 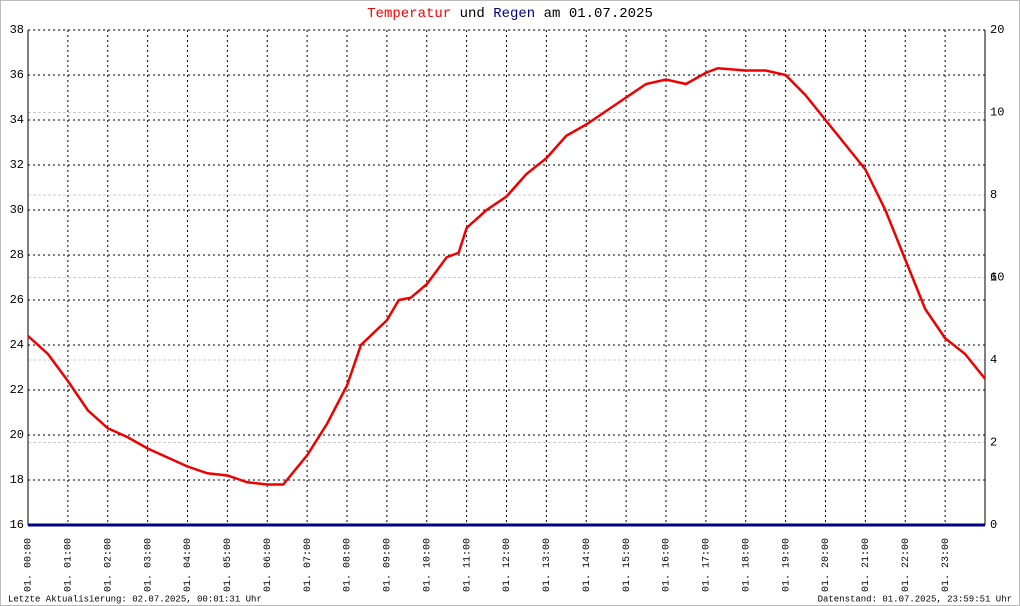 I want to click on title-part: Temperatur, so click(x=409, y=14).